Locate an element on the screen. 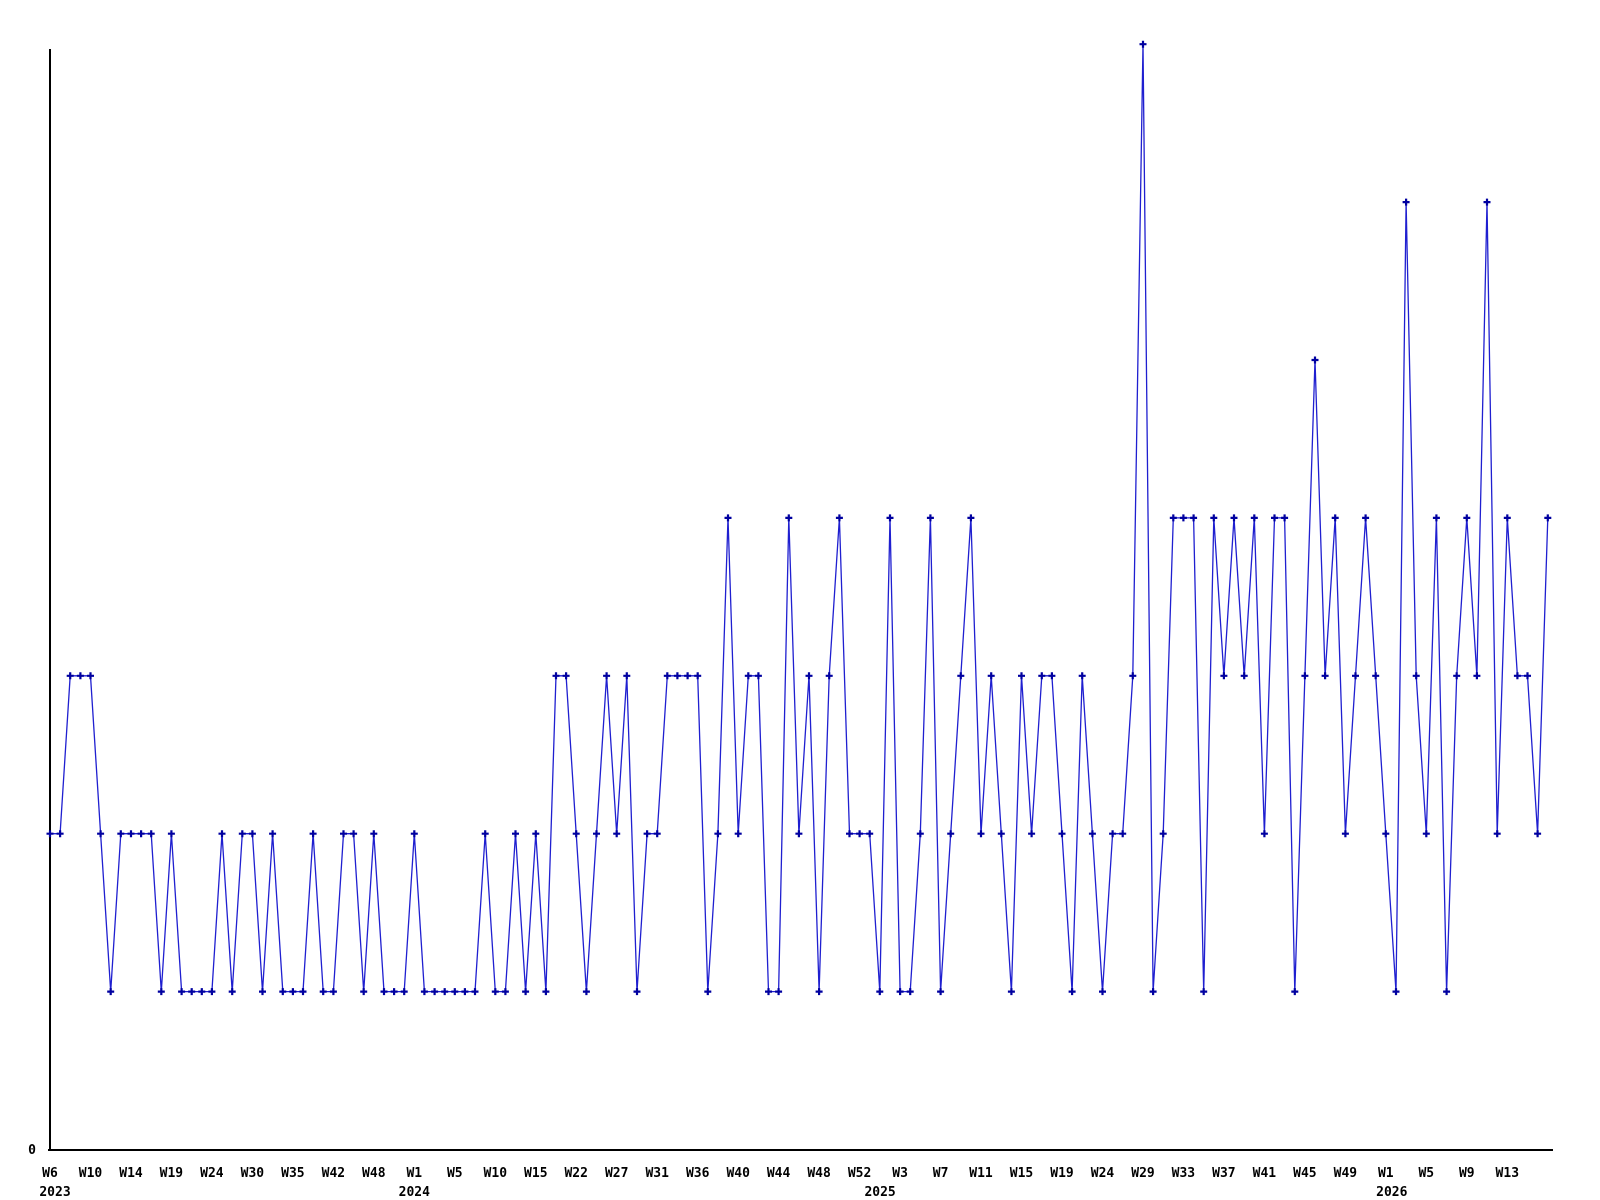 The image size is (1600, 1200). x-tick-label: W45 is located at coordinates (1304, 1173).